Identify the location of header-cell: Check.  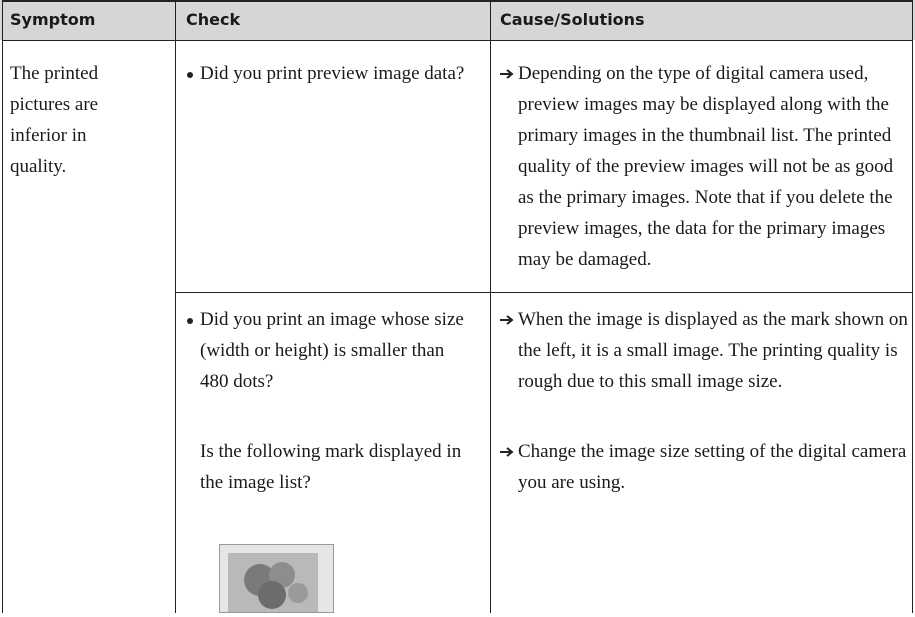
(213, 19).